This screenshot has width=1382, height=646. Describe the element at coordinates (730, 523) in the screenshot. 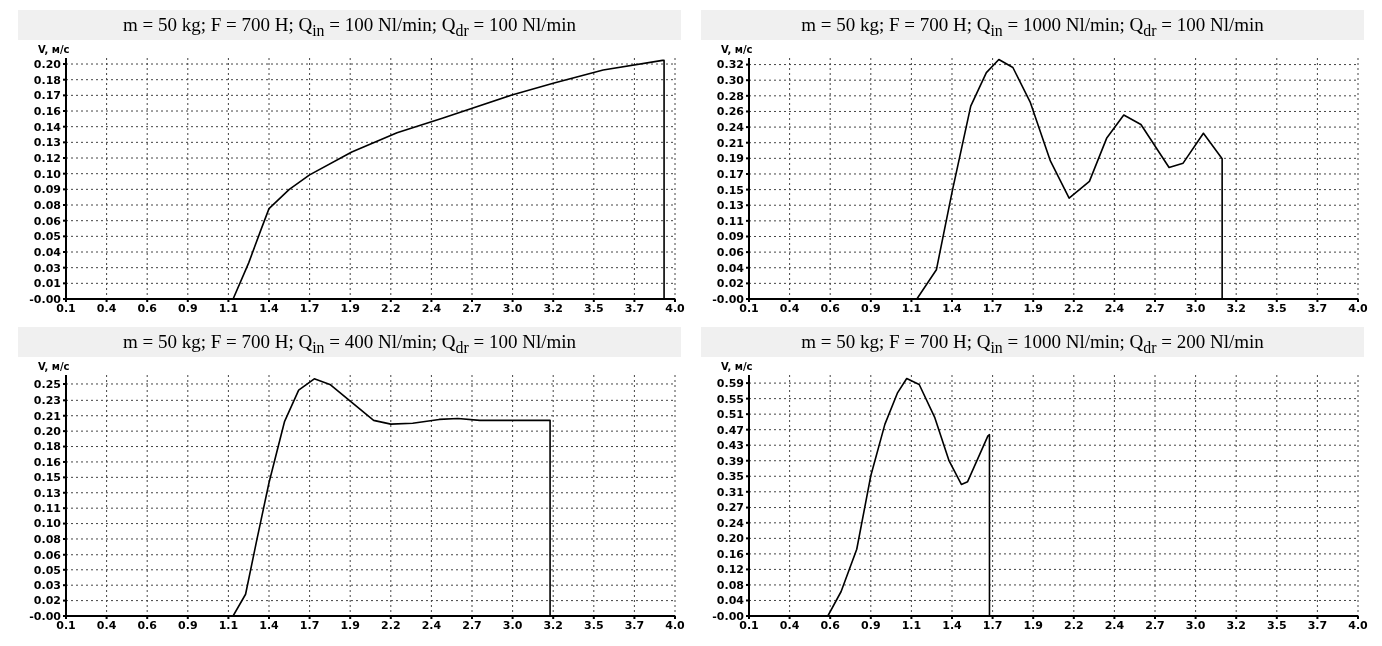

I see `y-tick-label: 0.24` at that location.